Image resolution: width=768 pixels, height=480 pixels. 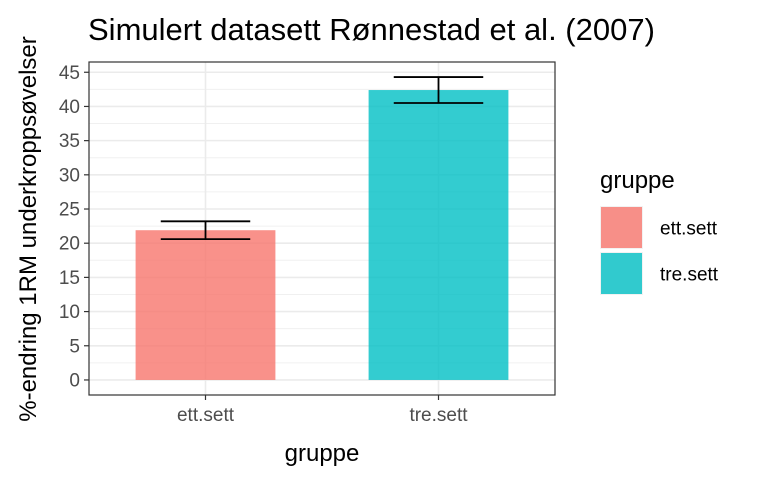 What do you see at coordinates (438, 415) in the screenshot?
I see `x-tick-label: tre.sett` at bounding box center [438, 415].